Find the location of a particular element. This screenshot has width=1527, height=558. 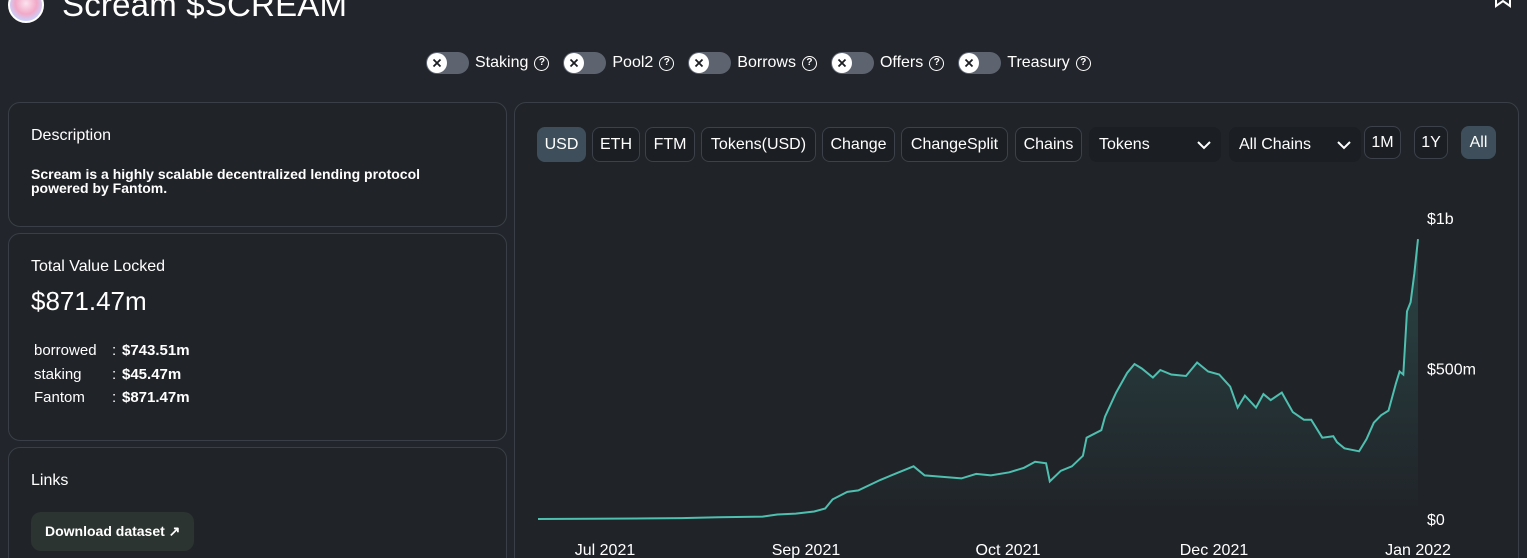

page-title: Scream $SCREAM is located at coordinates (205, 11).